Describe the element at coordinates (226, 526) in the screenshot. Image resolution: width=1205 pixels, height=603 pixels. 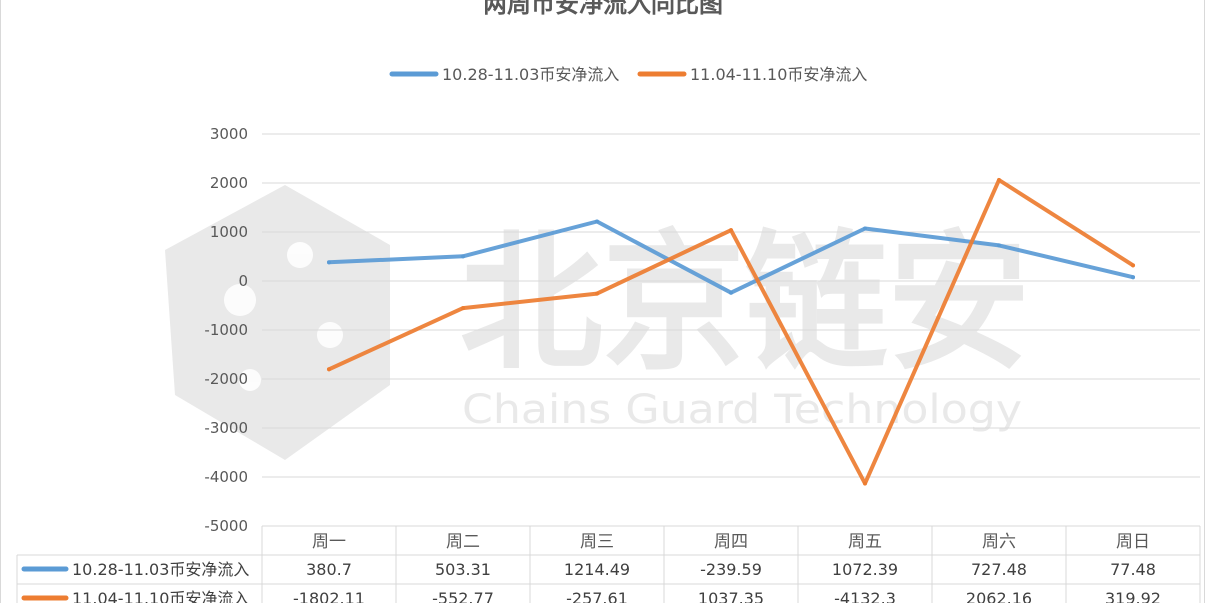
I see `y-tick-label: -5000` at that location.